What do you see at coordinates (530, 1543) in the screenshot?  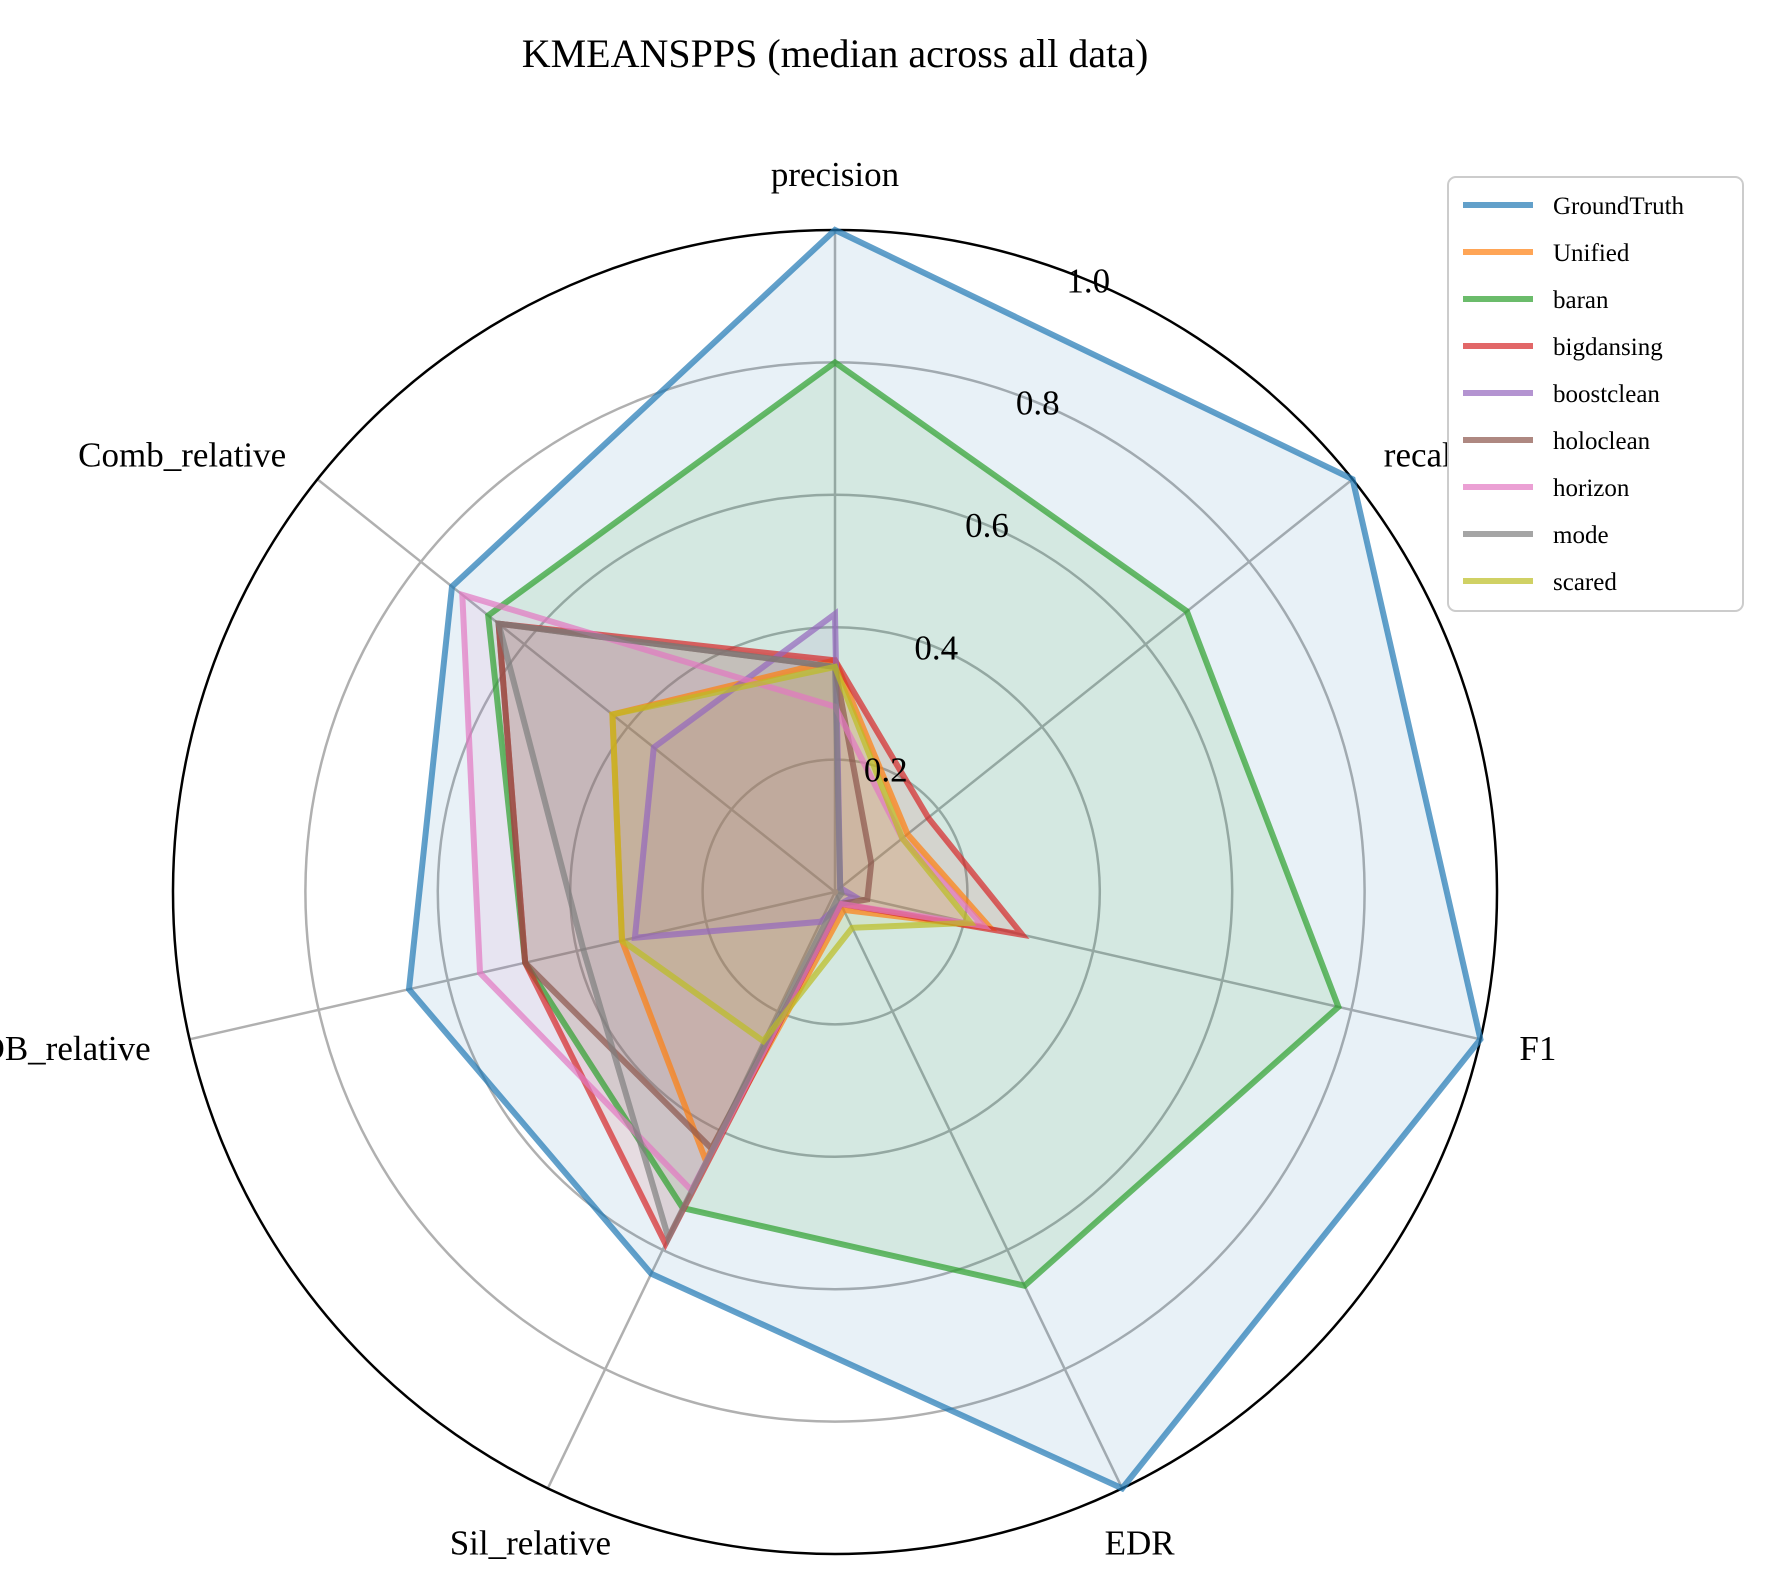 I see `axis-label-sil-relative: Sil_relative` at bounding box center [530, 1543].